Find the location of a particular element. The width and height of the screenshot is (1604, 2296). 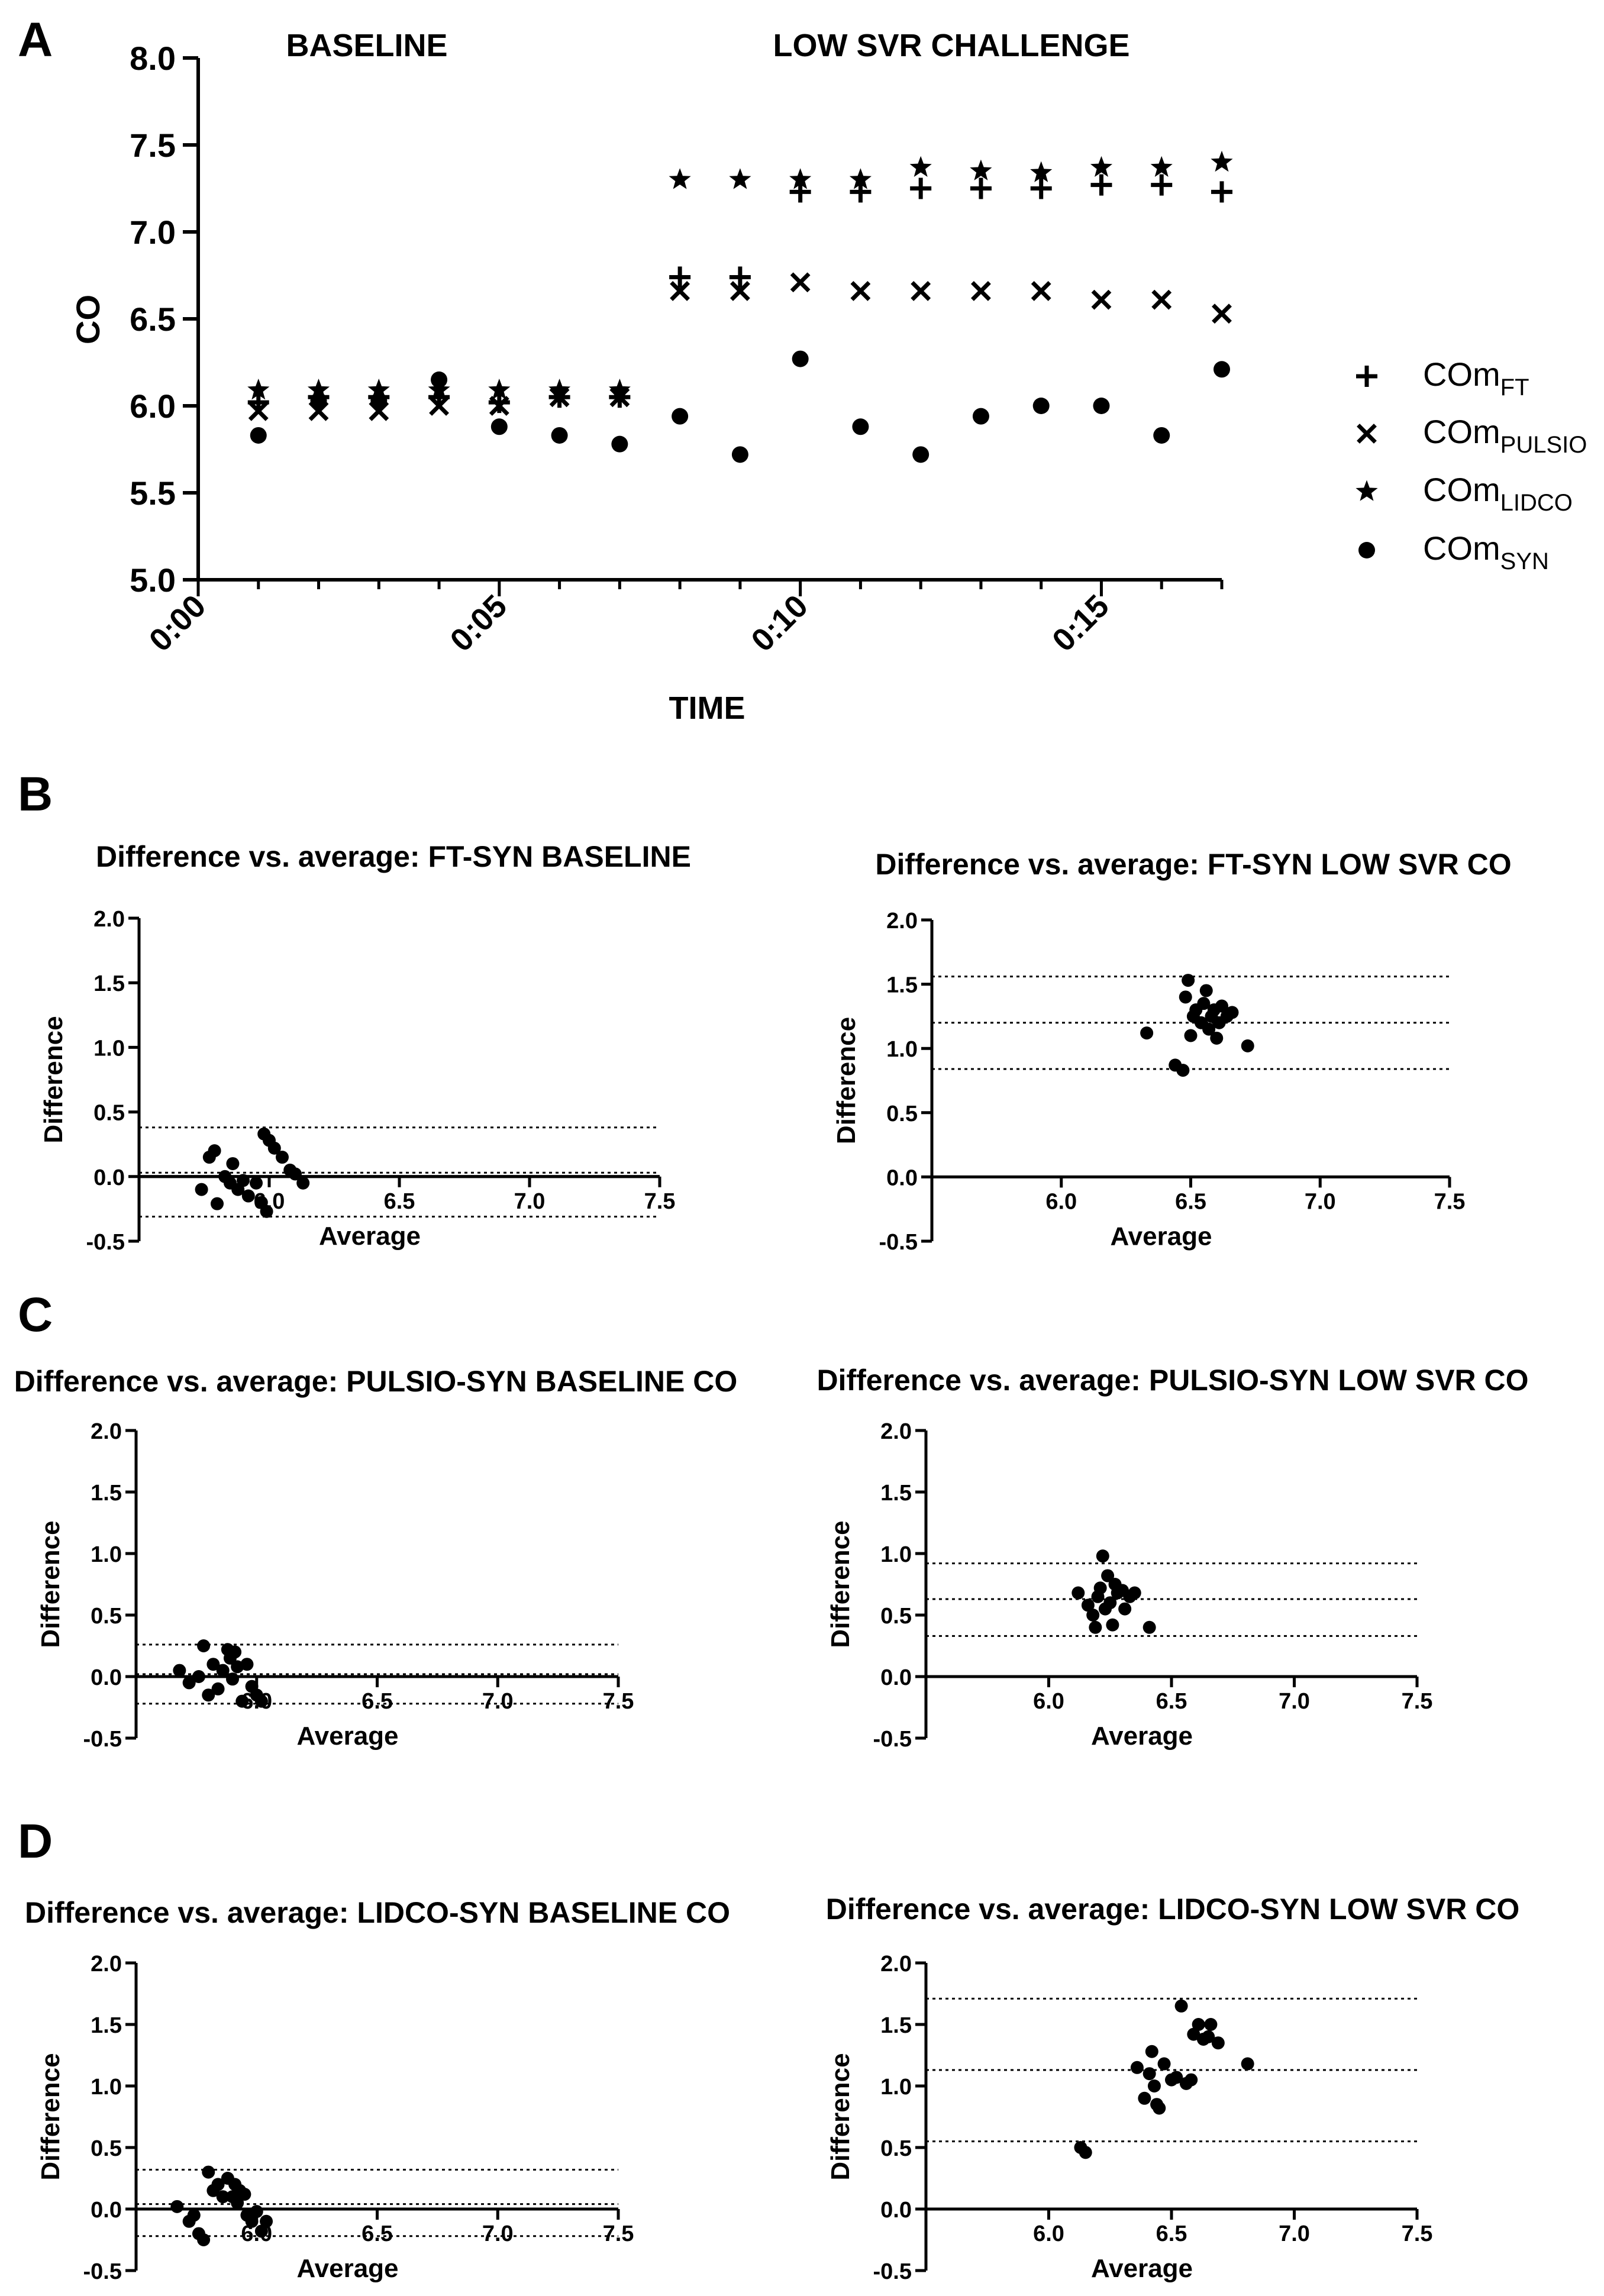

panel-label-b: B is located at coordinates (35, 794).